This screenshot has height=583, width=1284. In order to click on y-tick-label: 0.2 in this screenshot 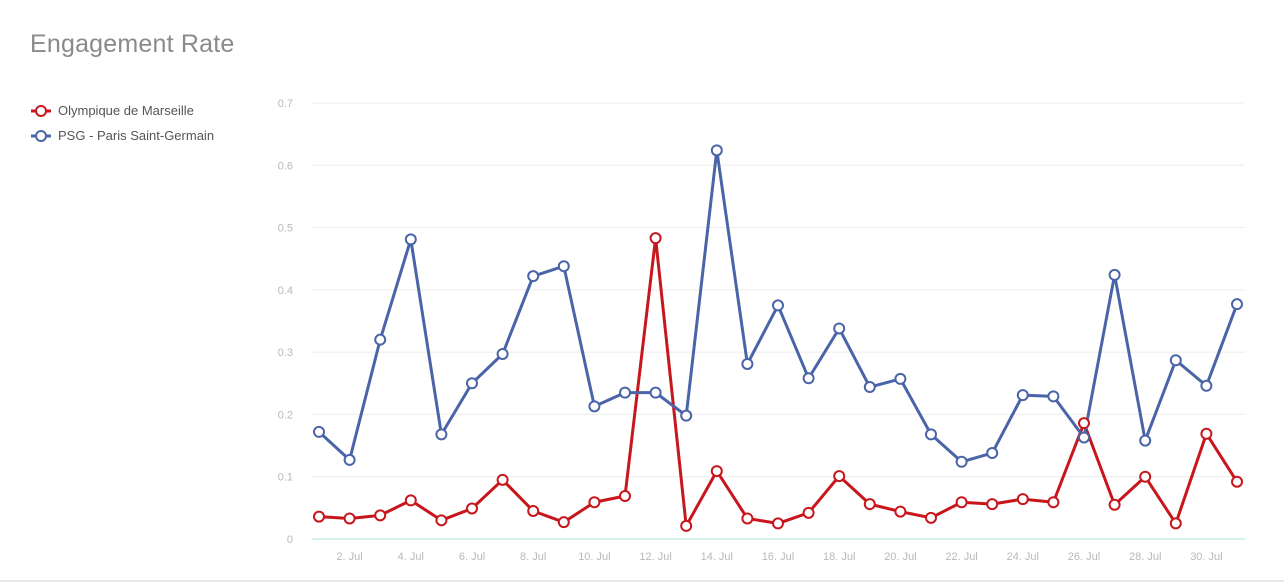, I will do `click(285, 415)`.